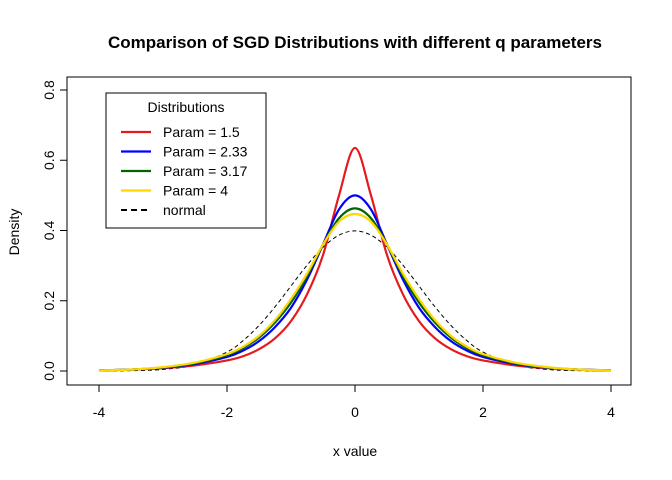  I want to click on legend-label: Param = 2.33, so click(205, 152).